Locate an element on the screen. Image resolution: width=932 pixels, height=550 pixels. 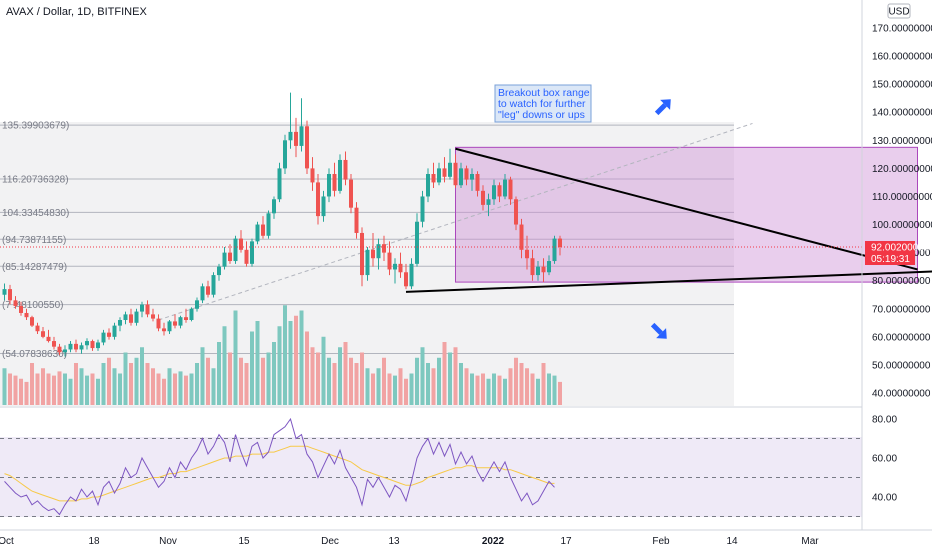
price-marker-value: 92.00200000 is located at coordinates (900, 247).